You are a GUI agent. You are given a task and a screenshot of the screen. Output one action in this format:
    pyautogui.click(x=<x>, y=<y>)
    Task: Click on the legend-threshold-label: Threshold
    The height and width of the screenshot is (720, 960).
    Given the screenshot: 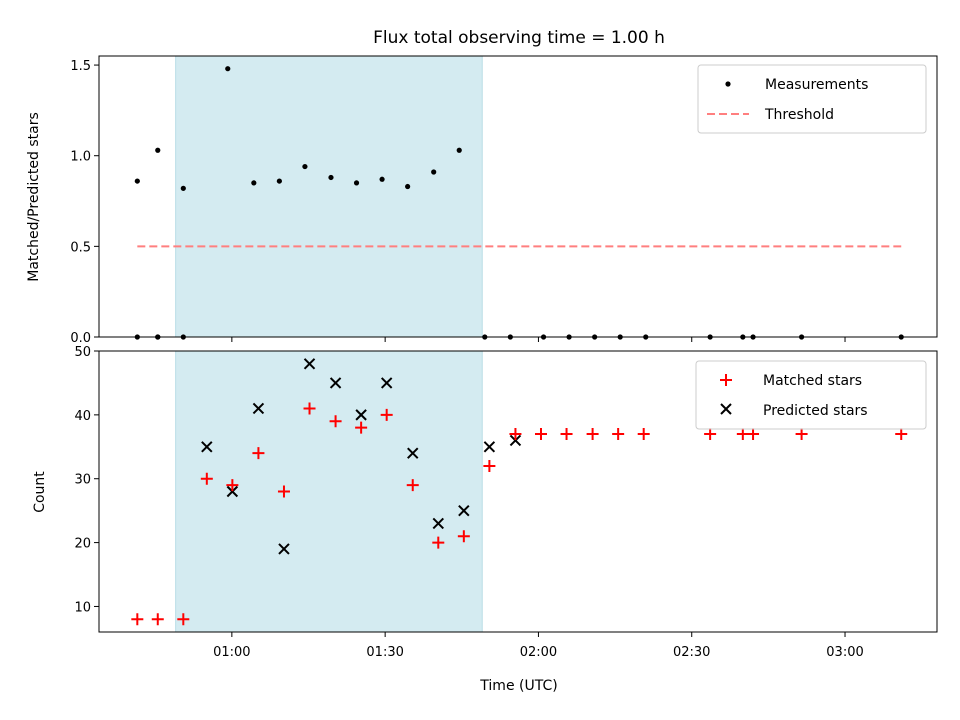 What is the action you would take?
    pyautogui.click(x=799, y=115)
    